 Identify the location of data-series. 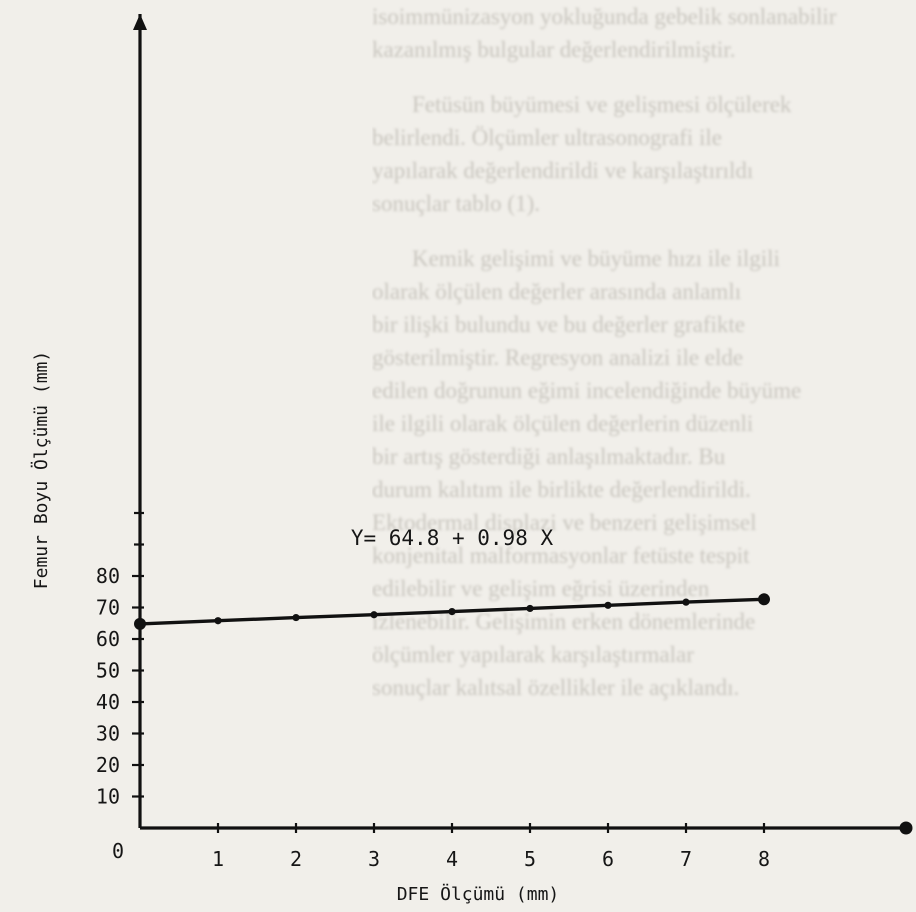
(452, 611).